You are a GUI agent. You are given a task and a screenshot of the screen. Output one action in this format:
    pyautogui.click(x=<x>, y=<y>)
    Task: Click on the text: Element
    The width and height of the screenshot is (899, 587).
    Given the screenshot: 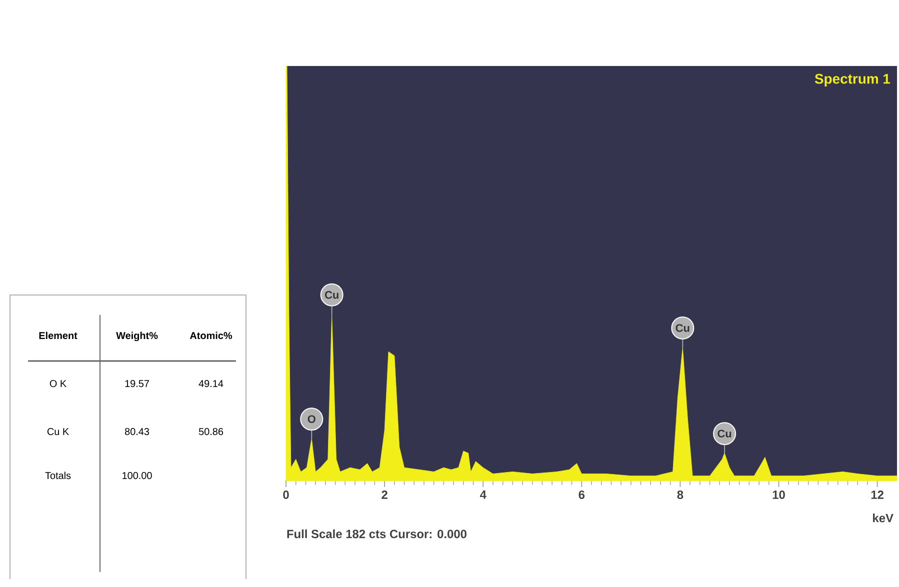 What is the action you would take?
    pyautogui.click(x=58, y=336)
    